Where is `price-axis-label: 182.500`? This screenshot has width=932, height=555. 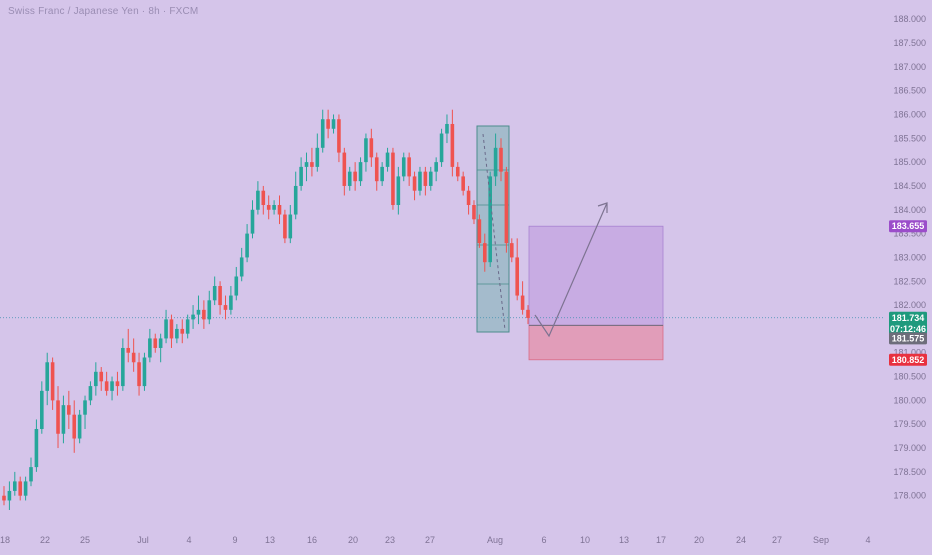 price-axis-label: 182.500 is located at coordinates (909, 281).